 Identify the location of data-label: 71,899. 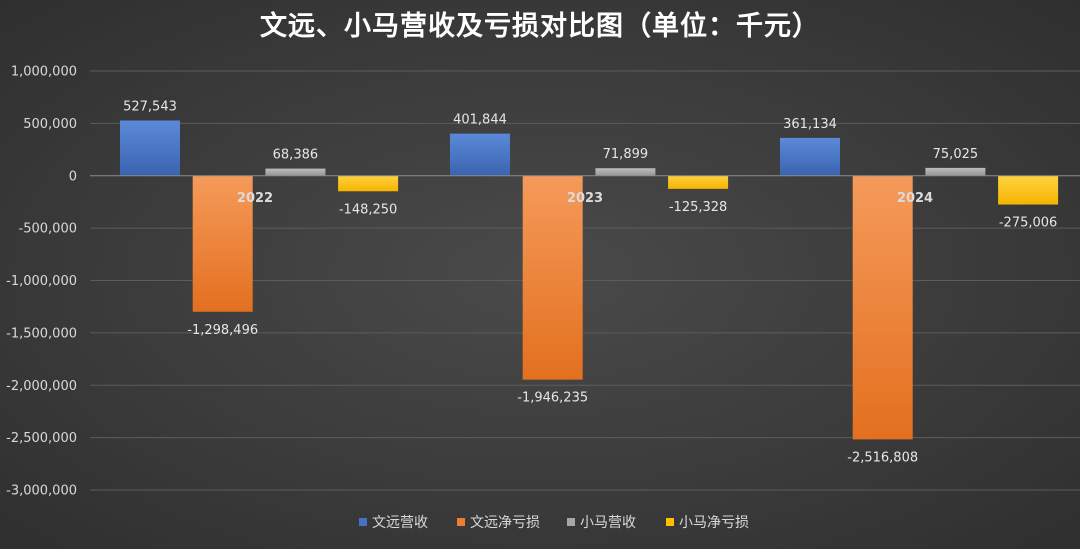
(626, 154).